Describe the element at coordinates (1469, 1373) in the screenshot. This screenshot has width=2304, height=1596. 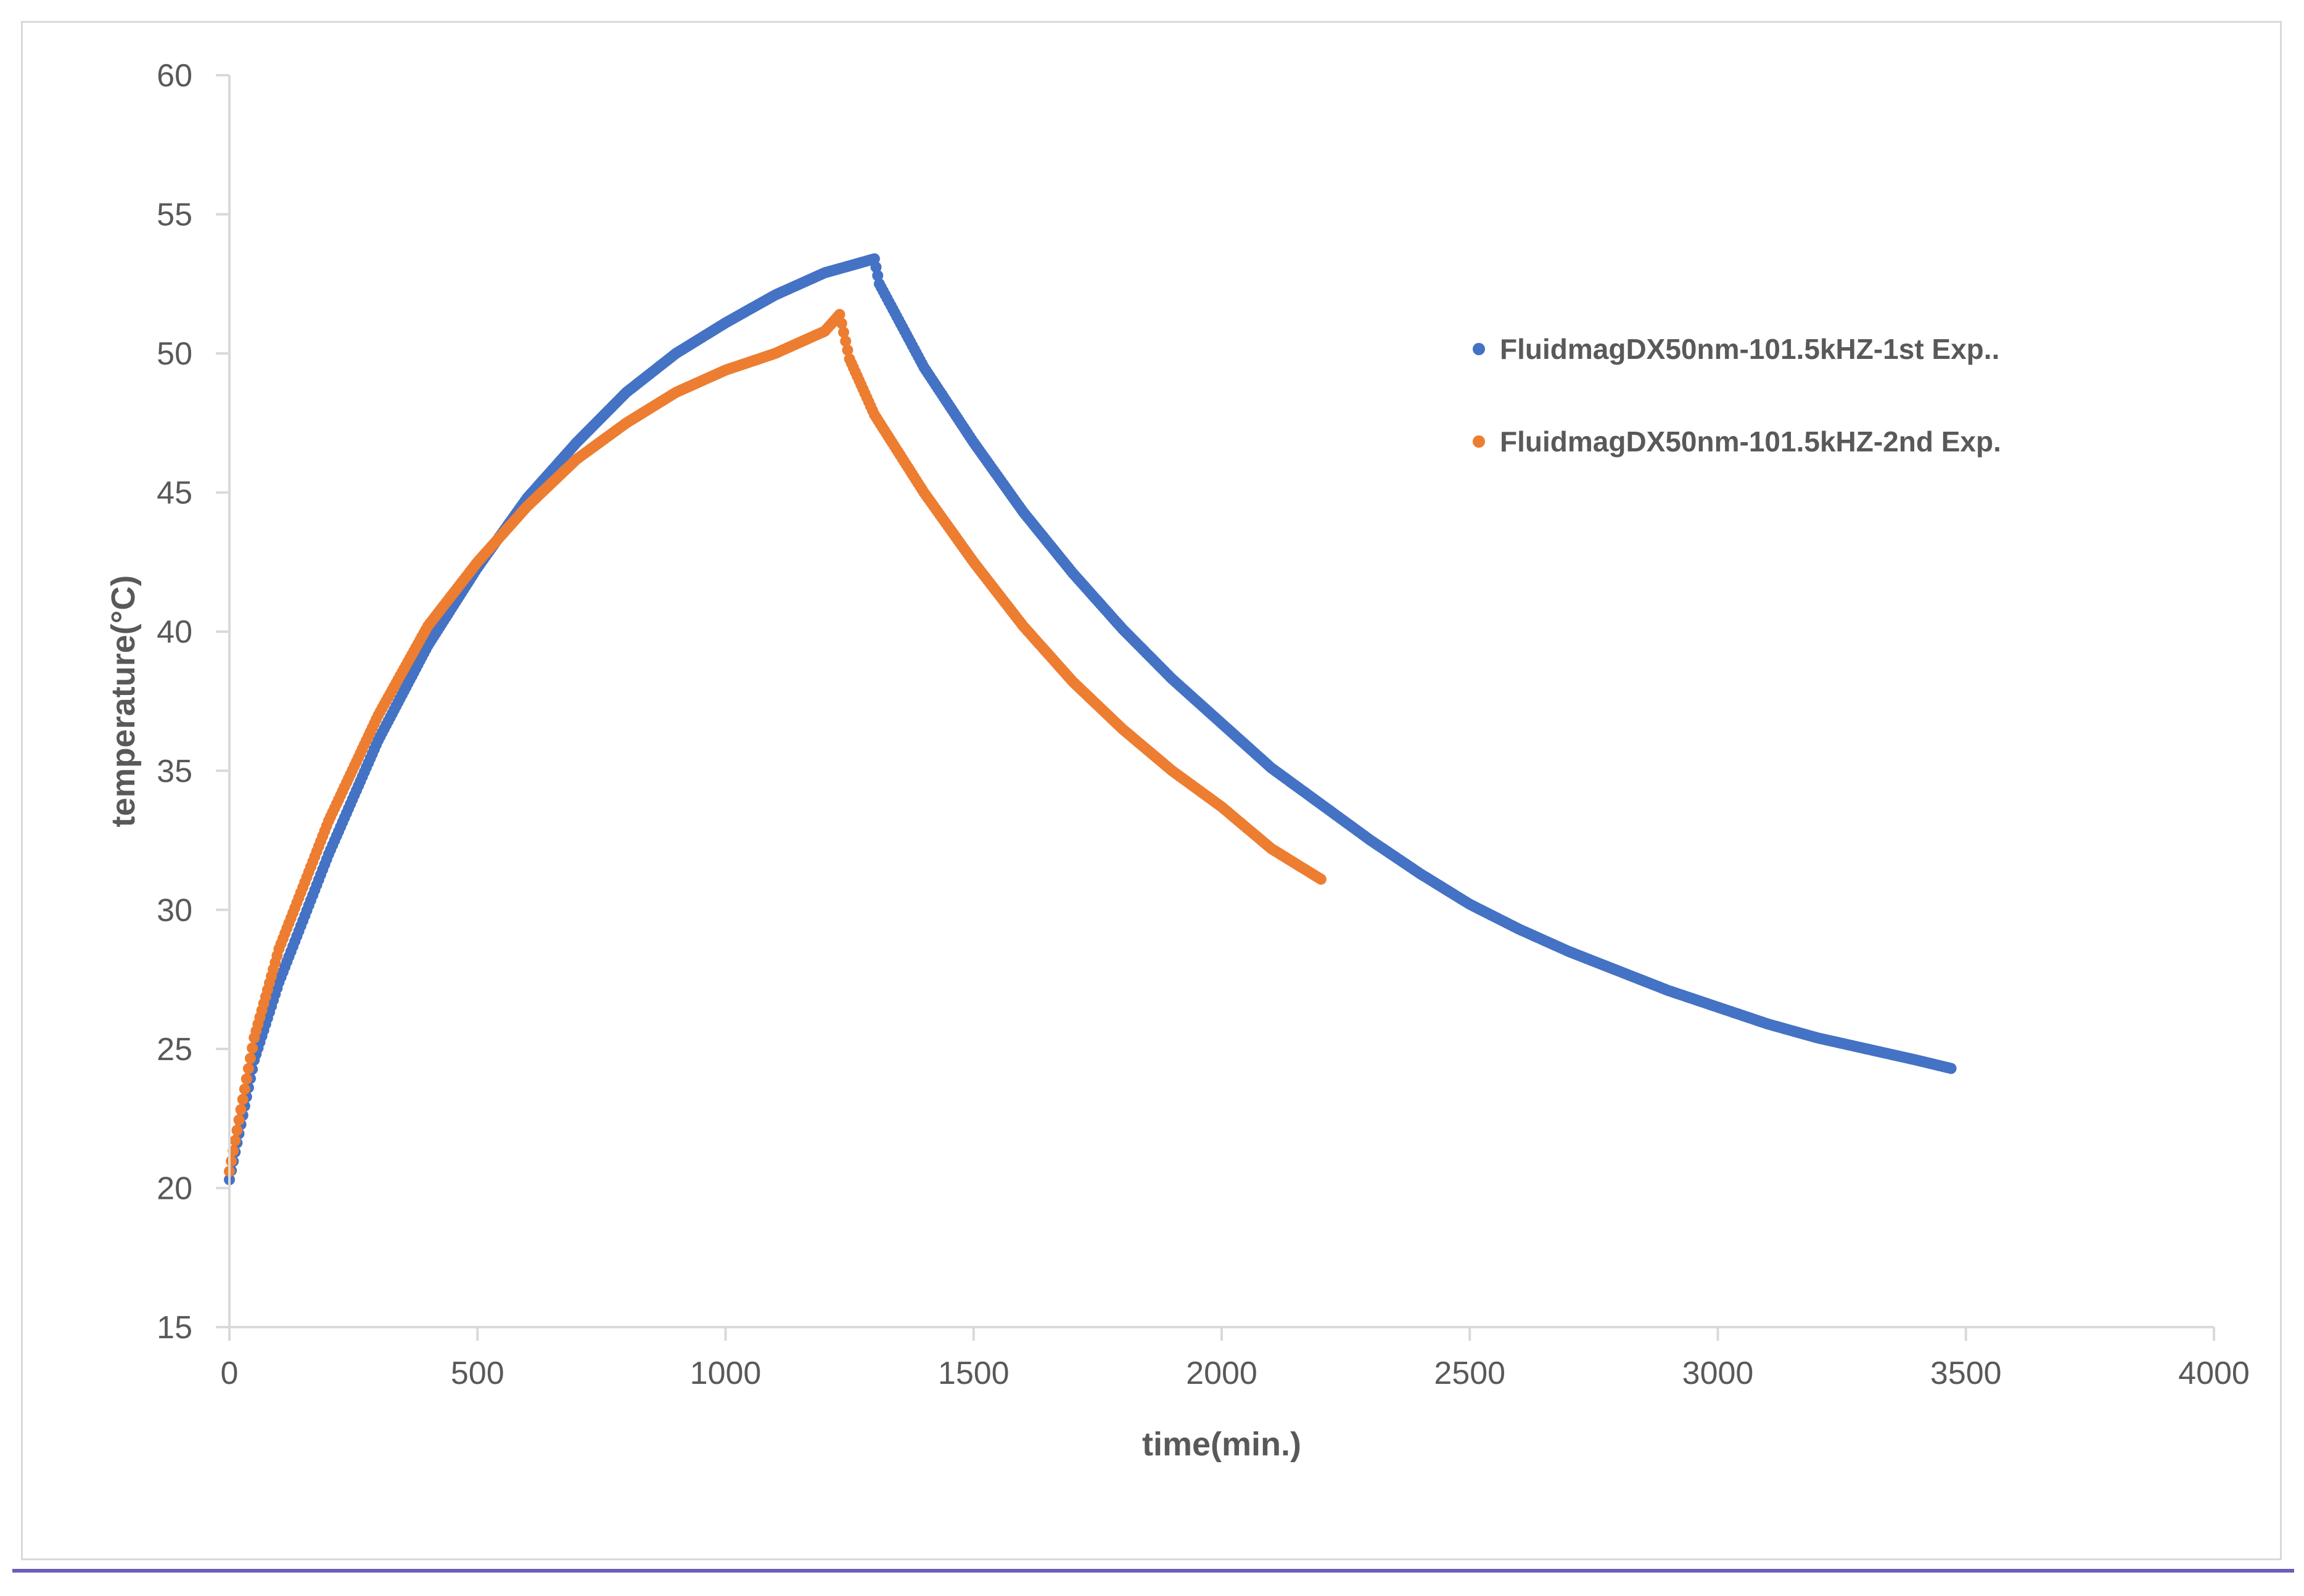
I see `x-tick-label: 2500` at that location.